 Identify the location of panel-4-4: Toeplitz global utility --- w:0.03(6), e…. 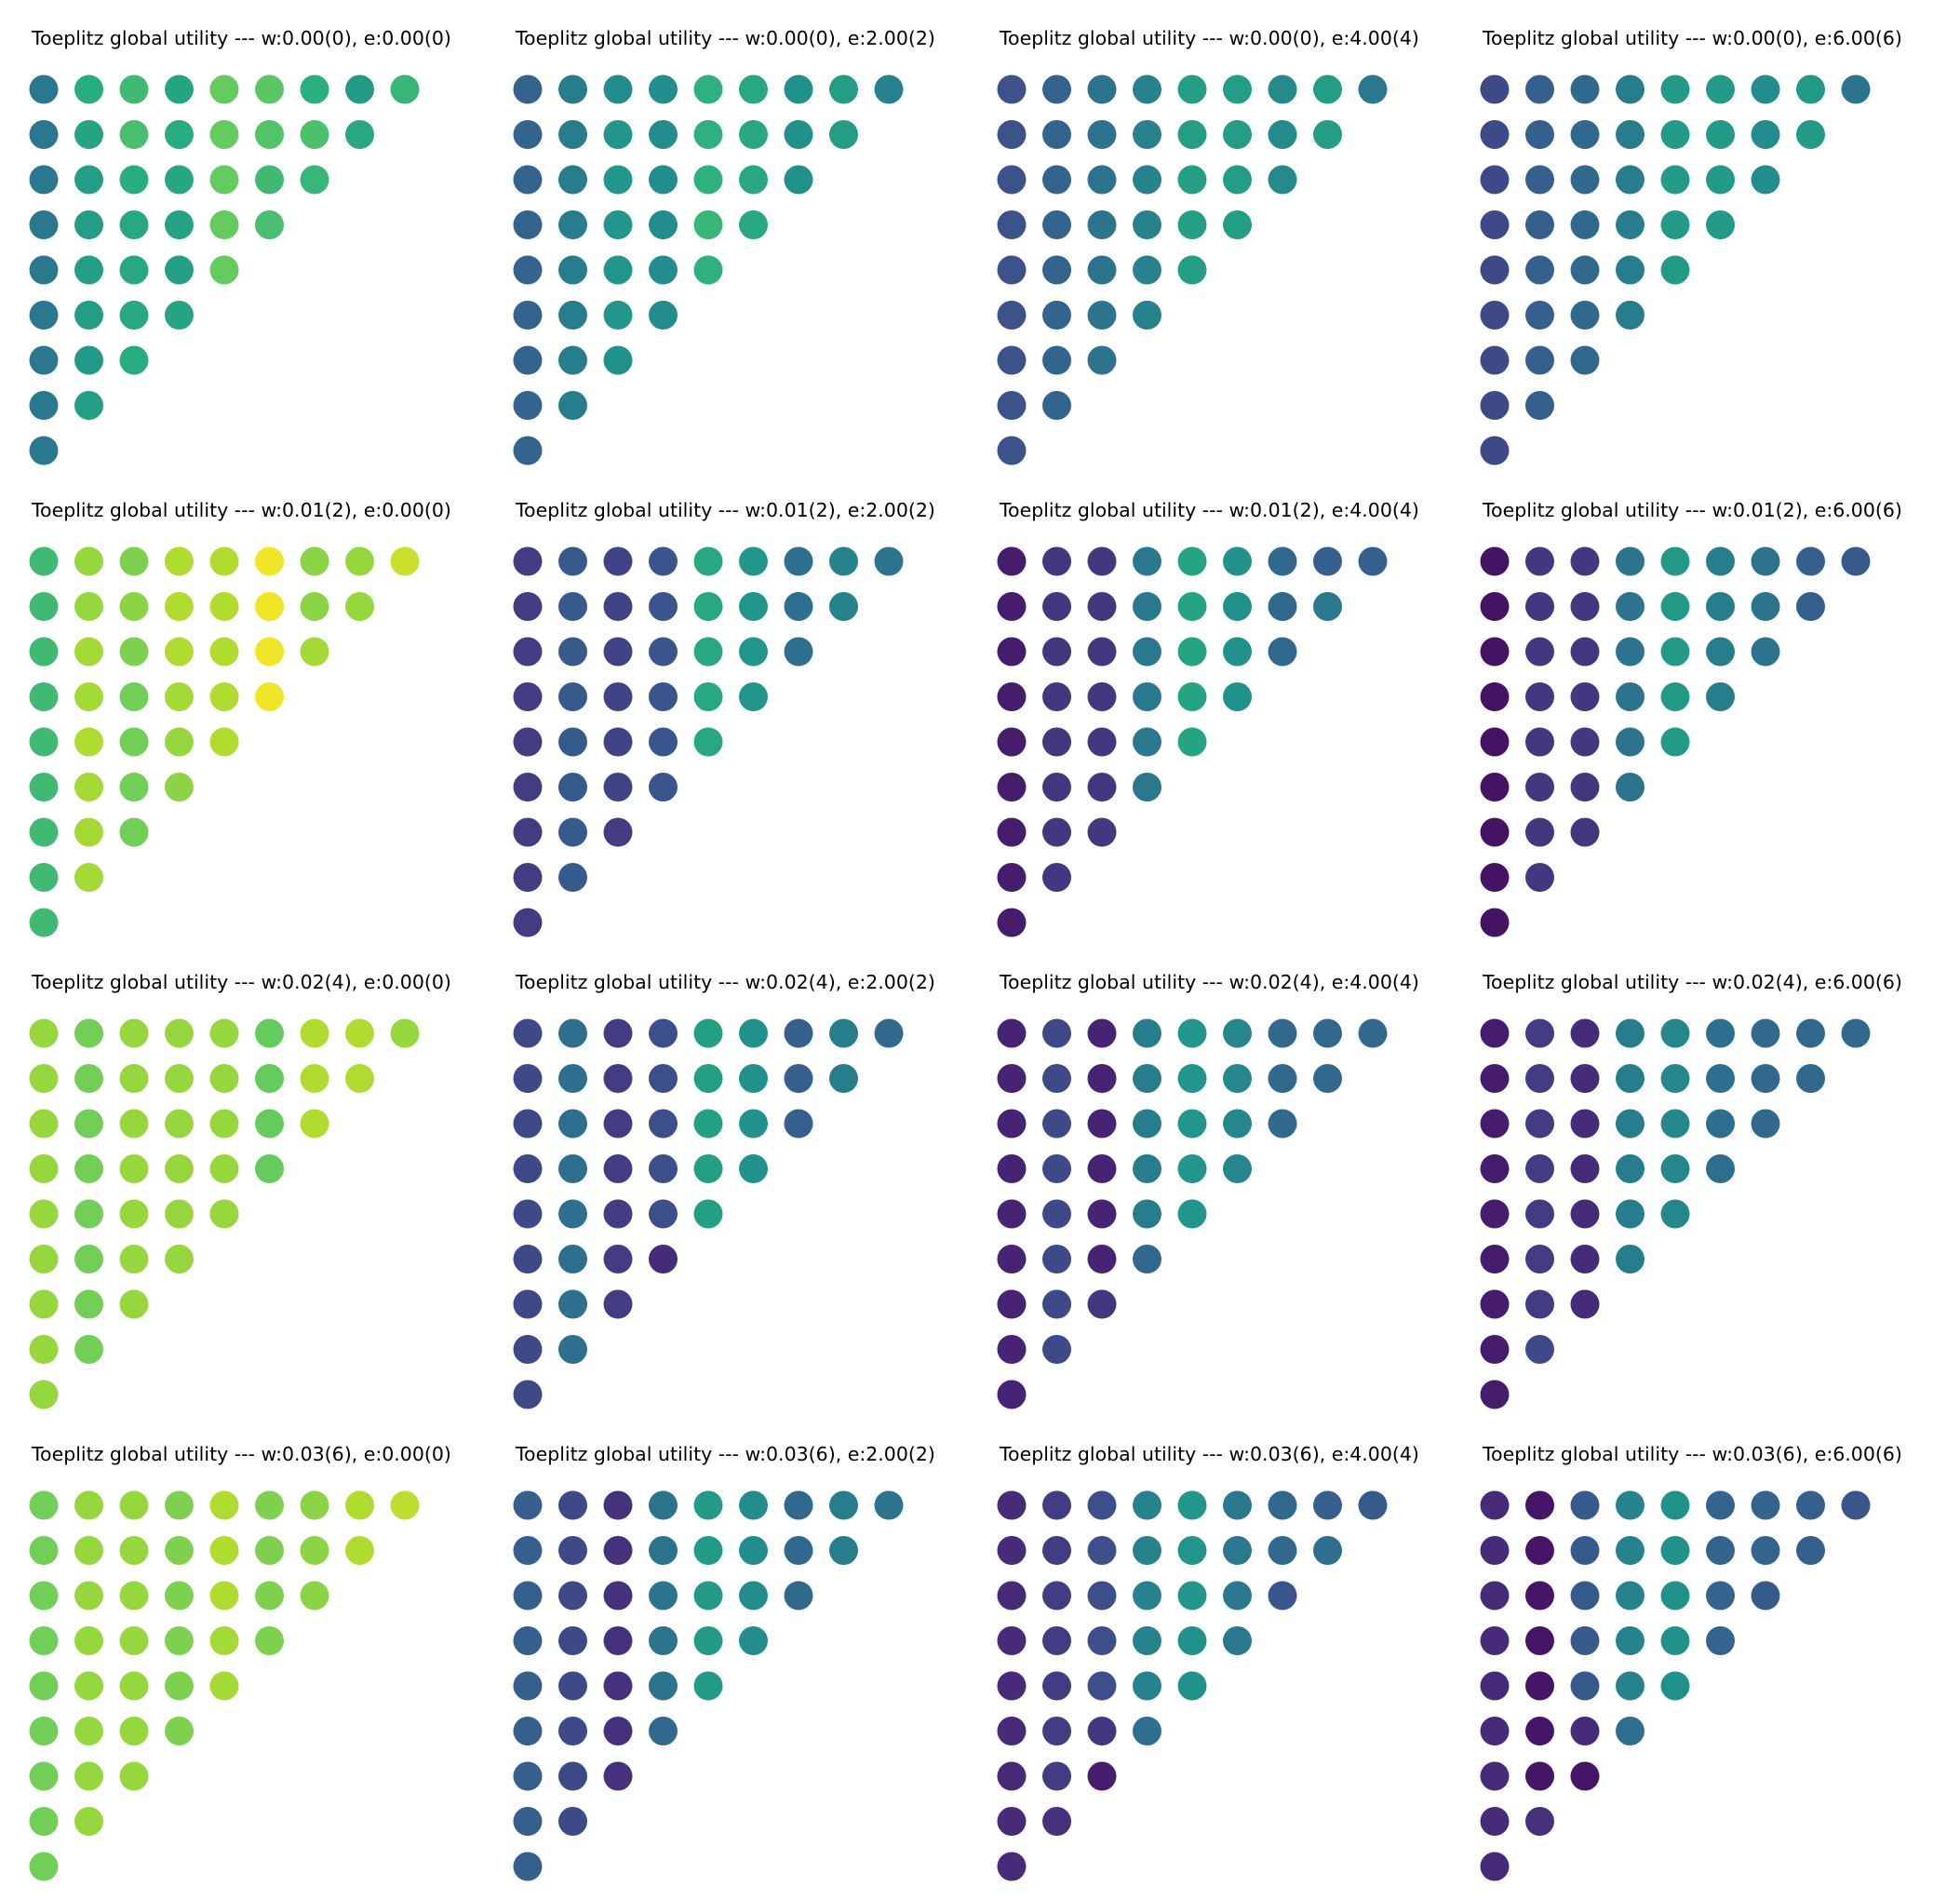
(1693, 1648).